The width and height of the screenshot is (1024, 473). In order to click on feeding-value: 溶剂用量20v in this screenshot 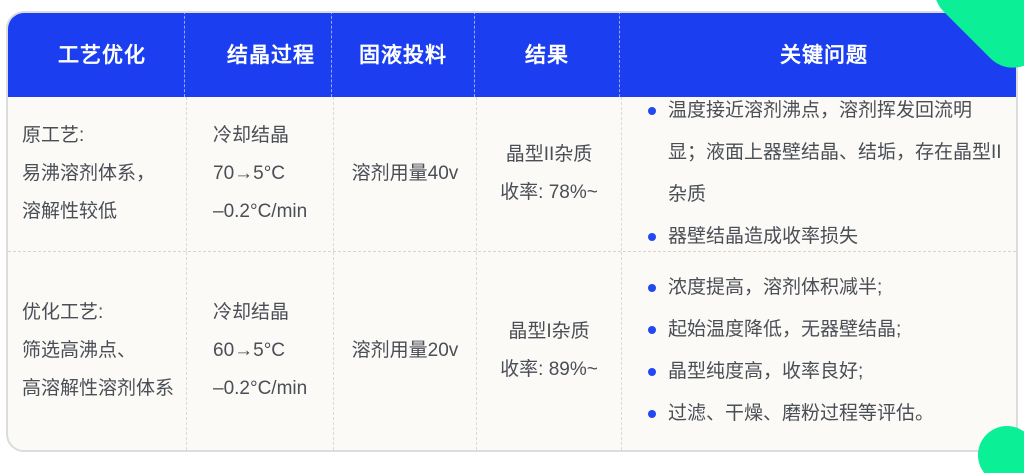, I will do `click(405, 350)`.